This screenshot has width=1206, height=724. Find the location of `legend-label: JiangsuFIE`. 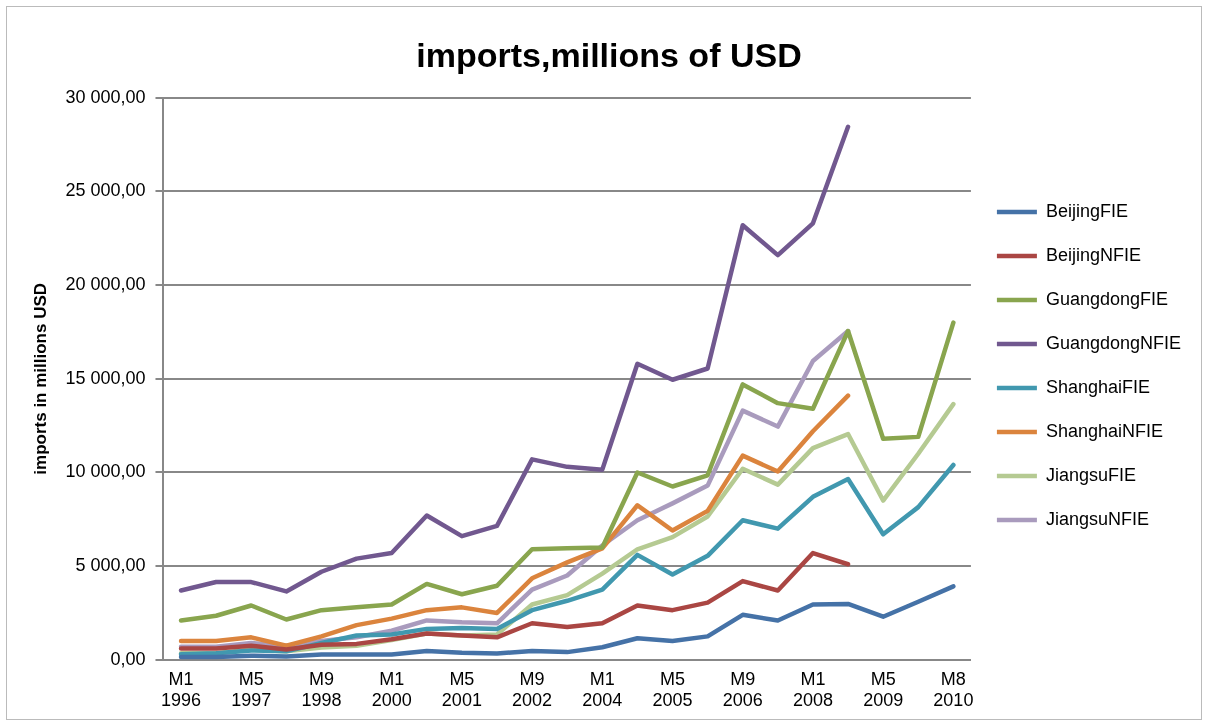

legend-label: JiangsuFIE is located at coordinates (1090, 474).